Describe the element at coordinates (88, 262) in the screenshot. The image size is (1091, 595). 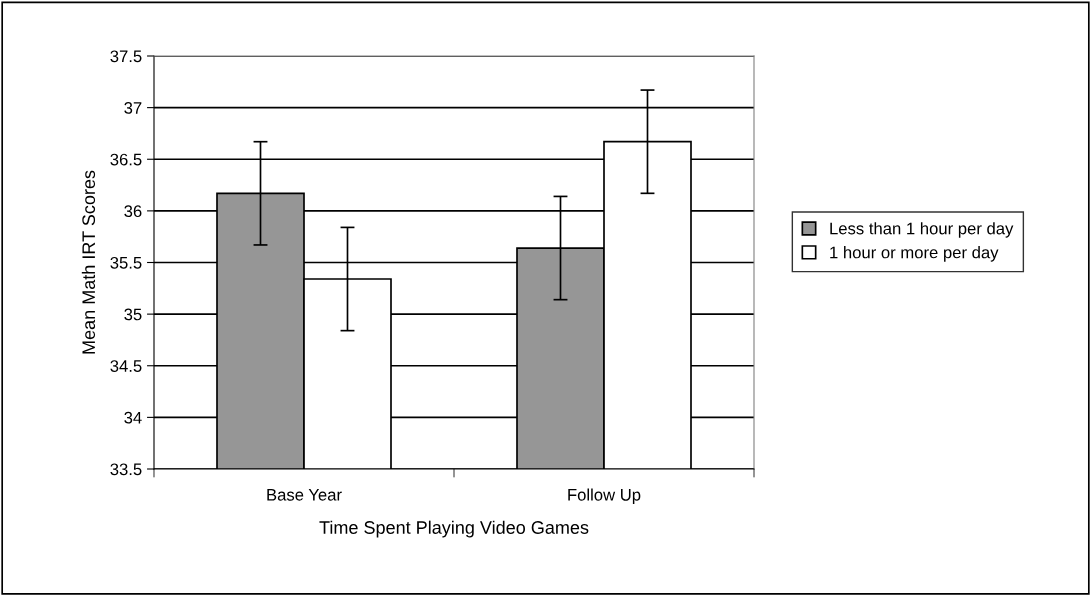
I see `y-axis-title: Mean Math IRT Scores` at that location.